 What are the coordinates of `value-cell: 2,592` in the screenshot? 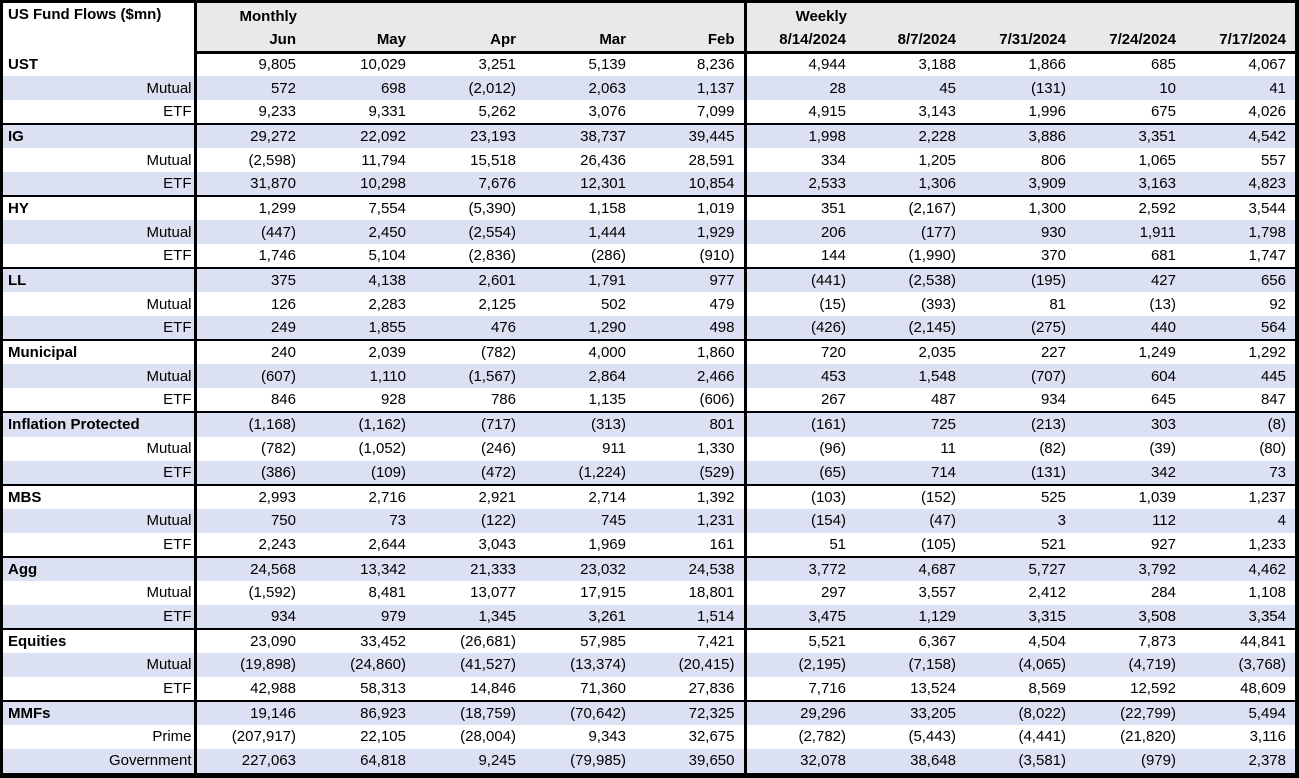 It's located at (1130, 208).